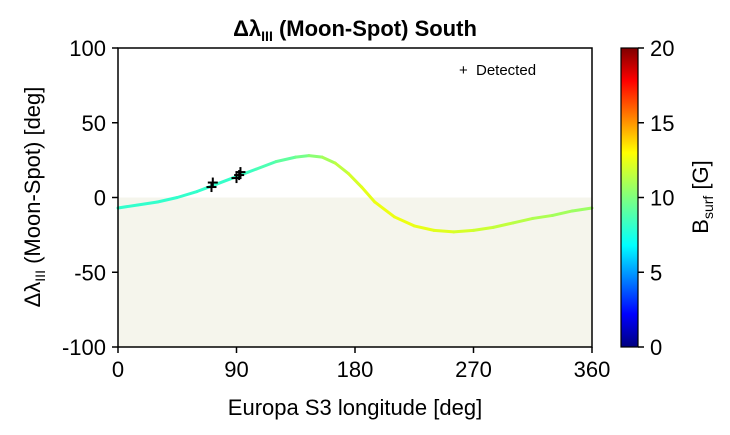 The height and width of the screenshot is (435, 730). Describe the element at coordinates (355, 369) in the screenshot. I see `x-tick-label: 180` at that location.